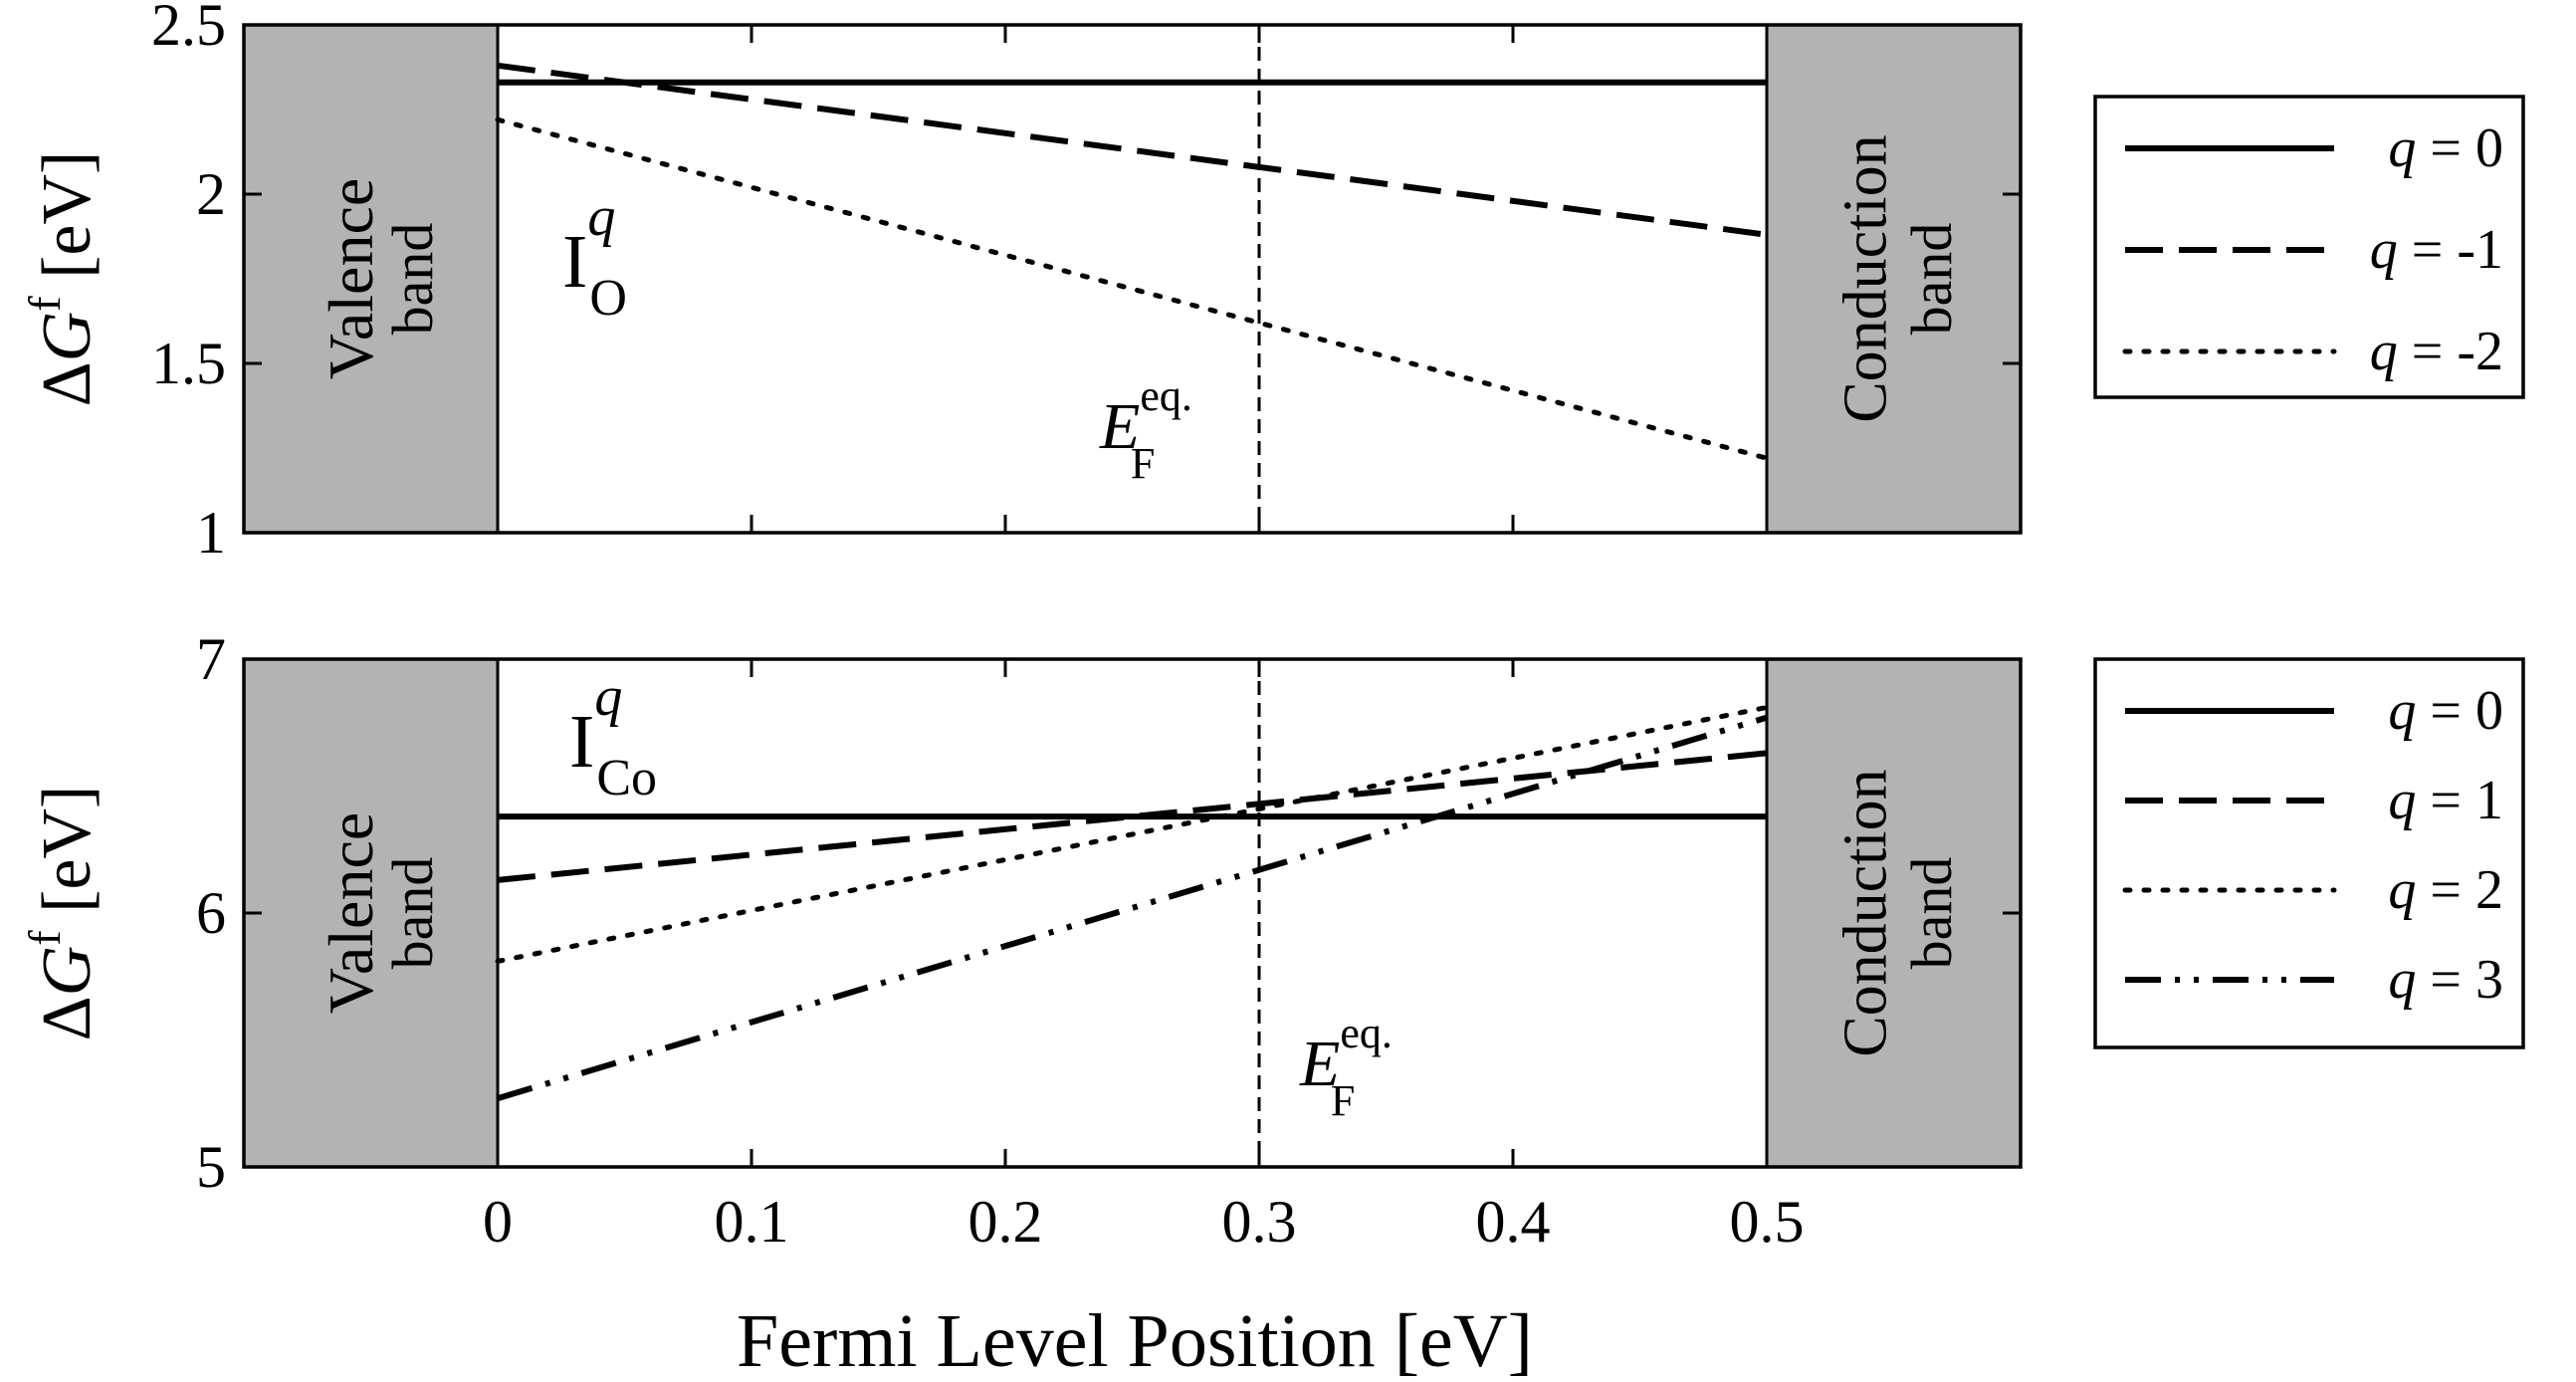 The height and width of the screenshot is (1382, 2576). I want to click on legend-label: q = 2, so click(2445, 890).